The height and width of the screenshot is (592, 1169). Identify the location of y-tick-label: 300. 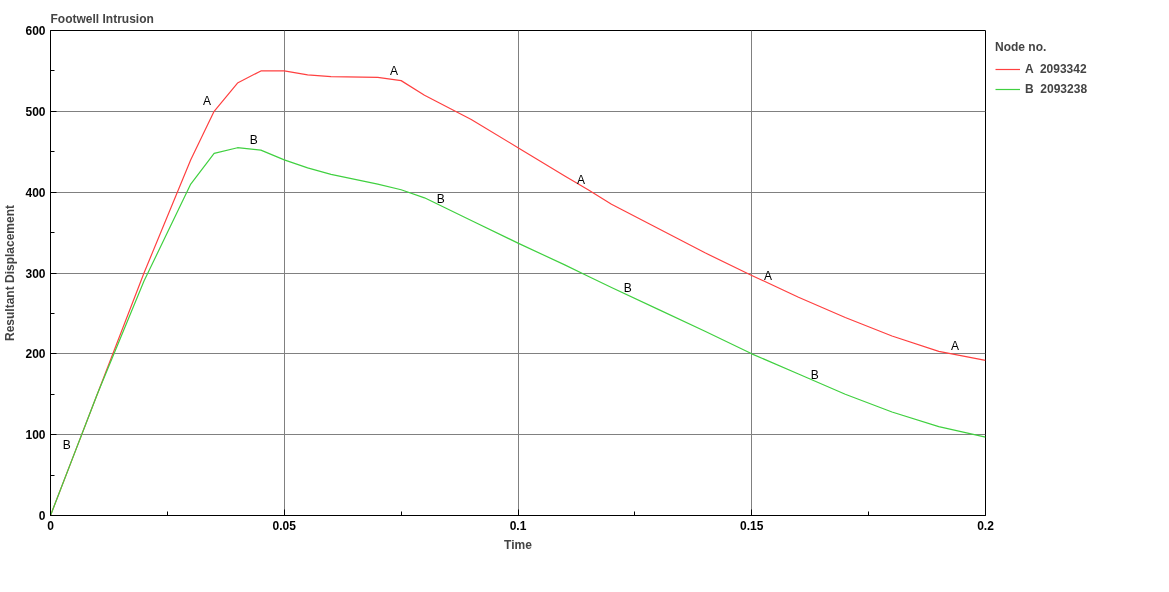
(35, 273).